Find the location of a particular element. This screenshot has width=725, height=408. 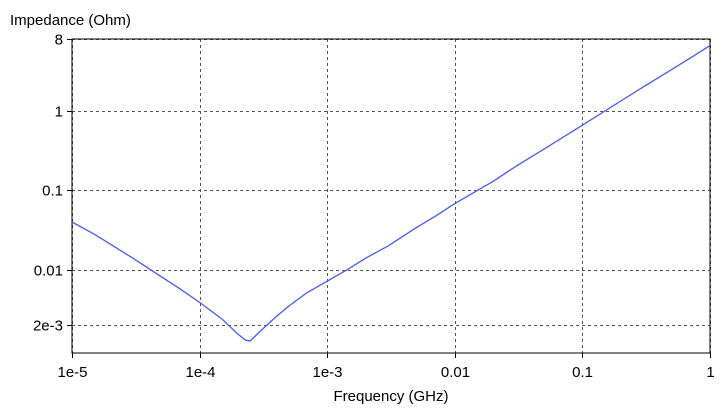

y-axis-title: Impedance (Ohm) is located at coordinates (70, 20).